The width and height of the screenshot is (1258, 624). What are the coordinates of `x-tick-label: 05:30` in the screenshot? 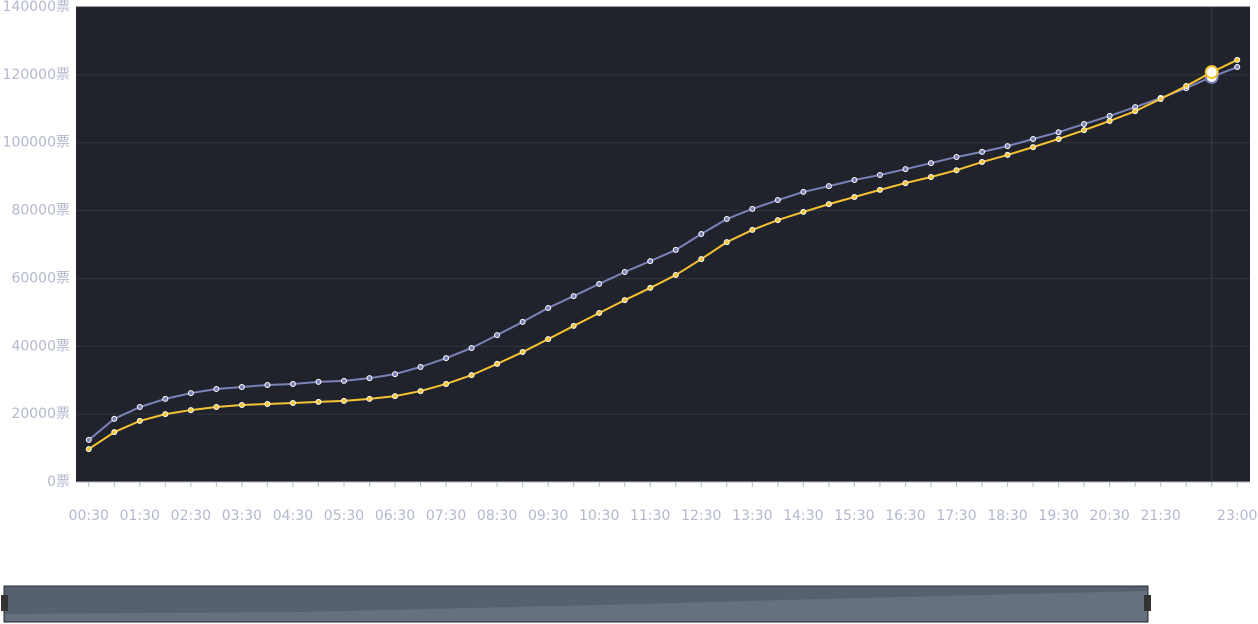 It's located at (344, 516).